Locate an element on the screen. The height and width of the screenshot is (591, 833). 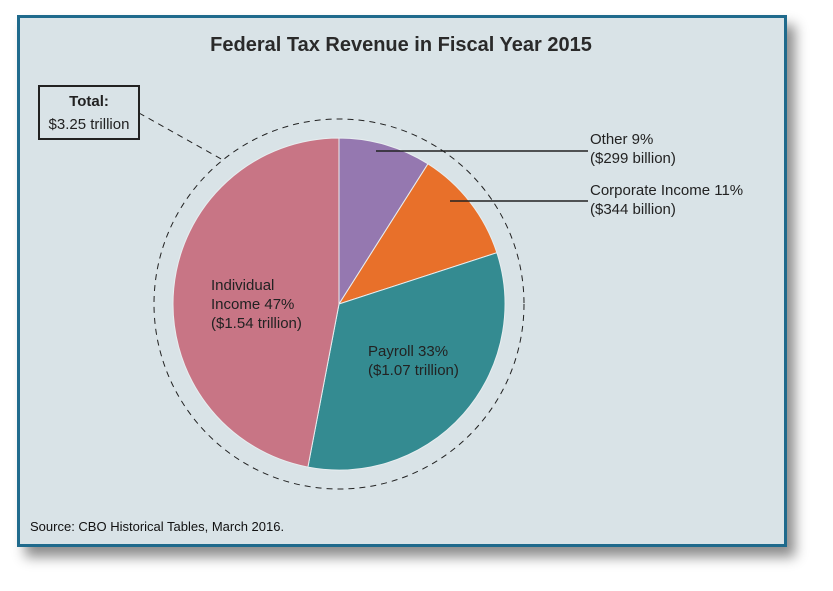
slice-label: Payroll 33% is located at coordinates (408, 351).